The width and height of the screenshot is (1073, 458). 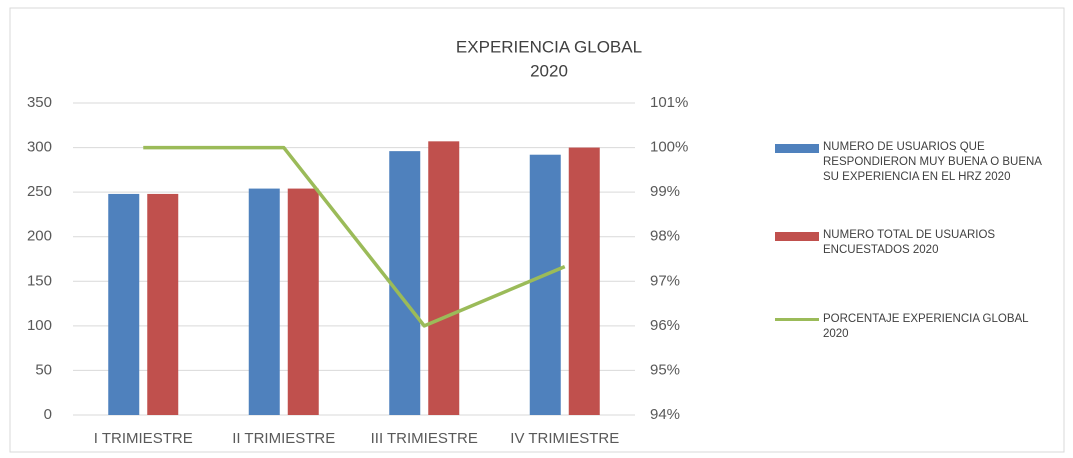 What do you see at coordinates (39, 102) in the screenshot?
I see `y-tick-label: 350` at bounding box center [39, 102].